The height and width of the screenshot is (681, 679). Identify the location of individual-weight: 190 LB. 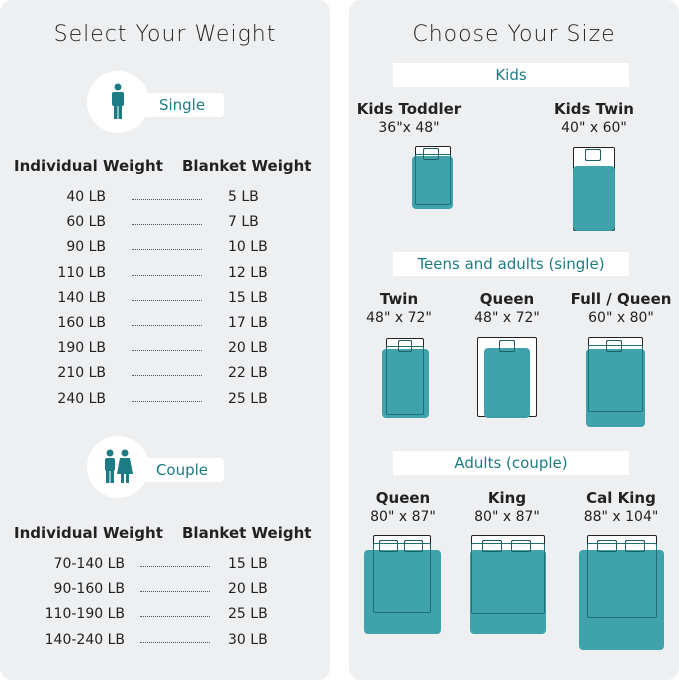
(81, 348).